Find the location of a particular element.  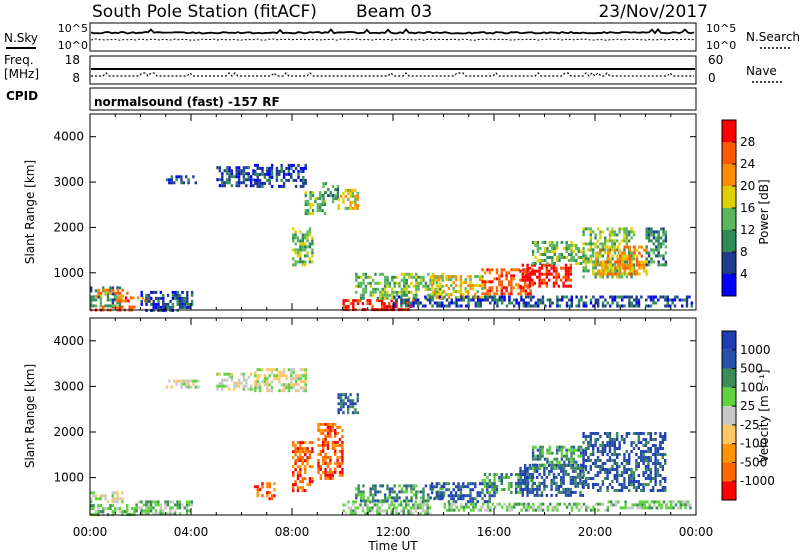

velocity-region is located at coordinates (330, 451).